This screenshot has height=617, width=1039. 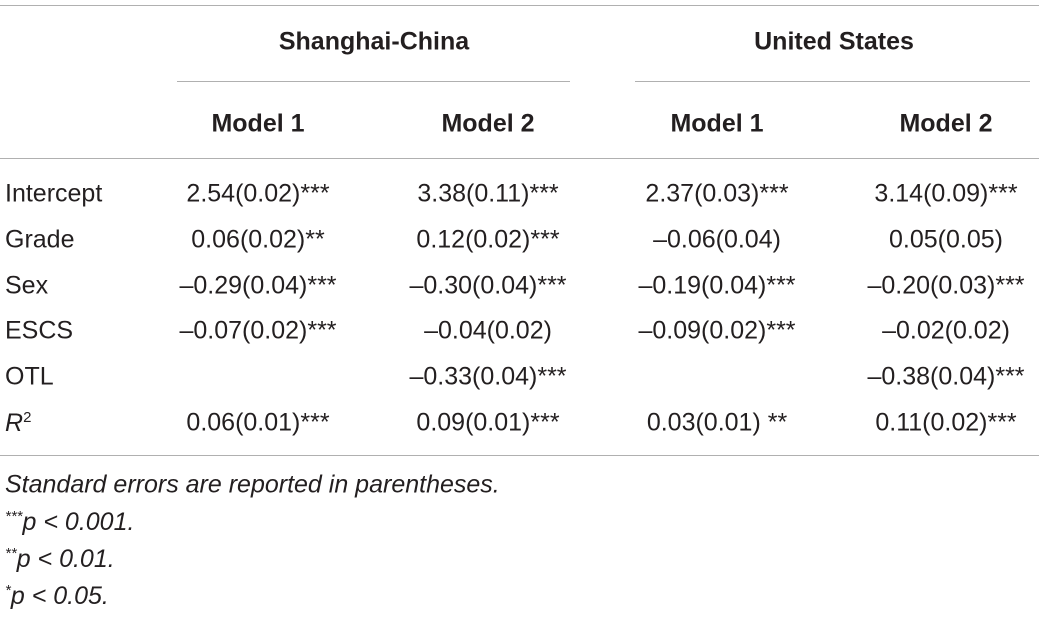 What do you see at coordinates (488, 422) in the screenshot?
I see `cell: 0.09(0.01)***` at bounding box center [488, 422].